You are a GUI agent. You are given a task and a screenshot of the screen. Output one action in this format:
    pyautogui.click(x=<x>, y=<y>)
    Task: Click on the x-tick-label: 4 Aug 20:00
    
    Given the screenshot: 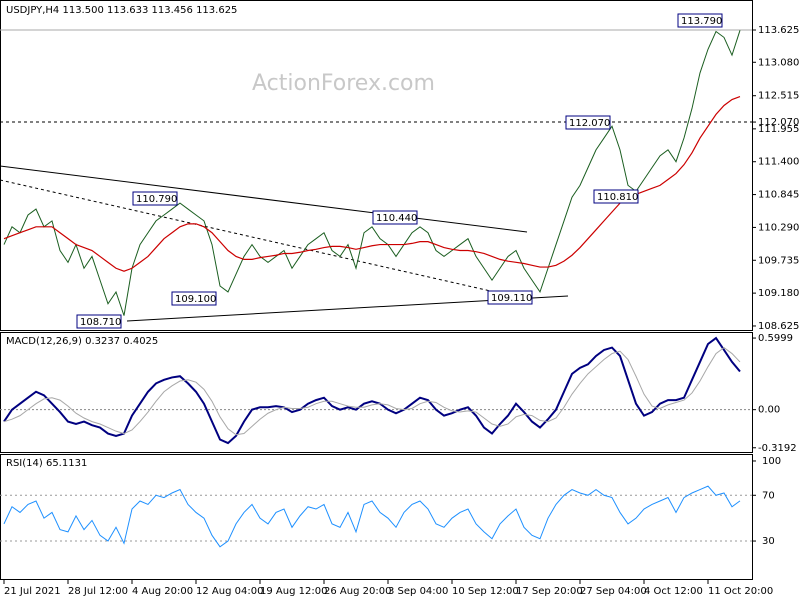 What is the action you would take?
    pyautogui.click(x=162, y=591)
    